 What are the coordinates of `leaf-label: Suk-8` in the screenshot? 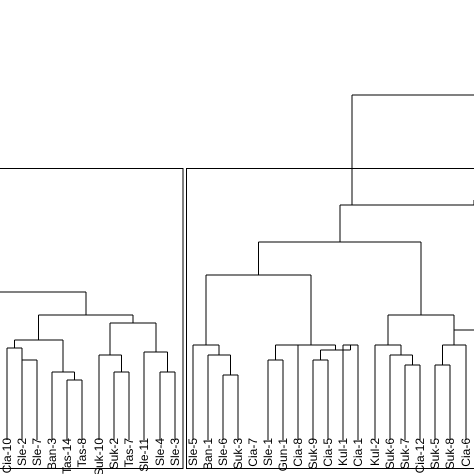 It's located at (450, 454).